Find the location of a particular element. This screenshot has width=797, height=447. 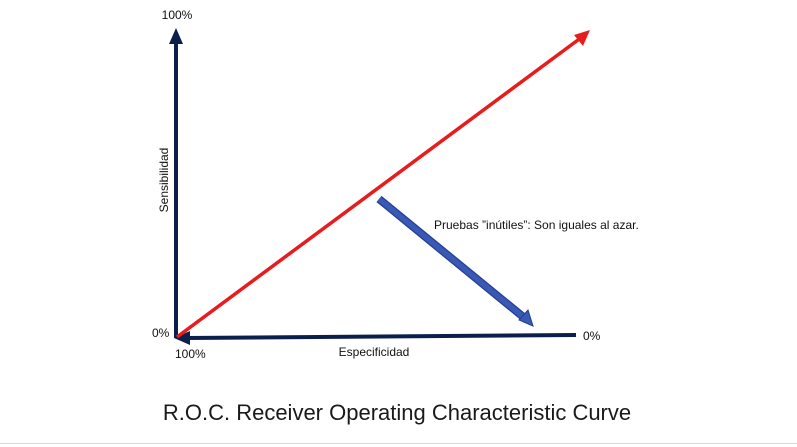

x-axis-line is located at coordinates (381, 336).